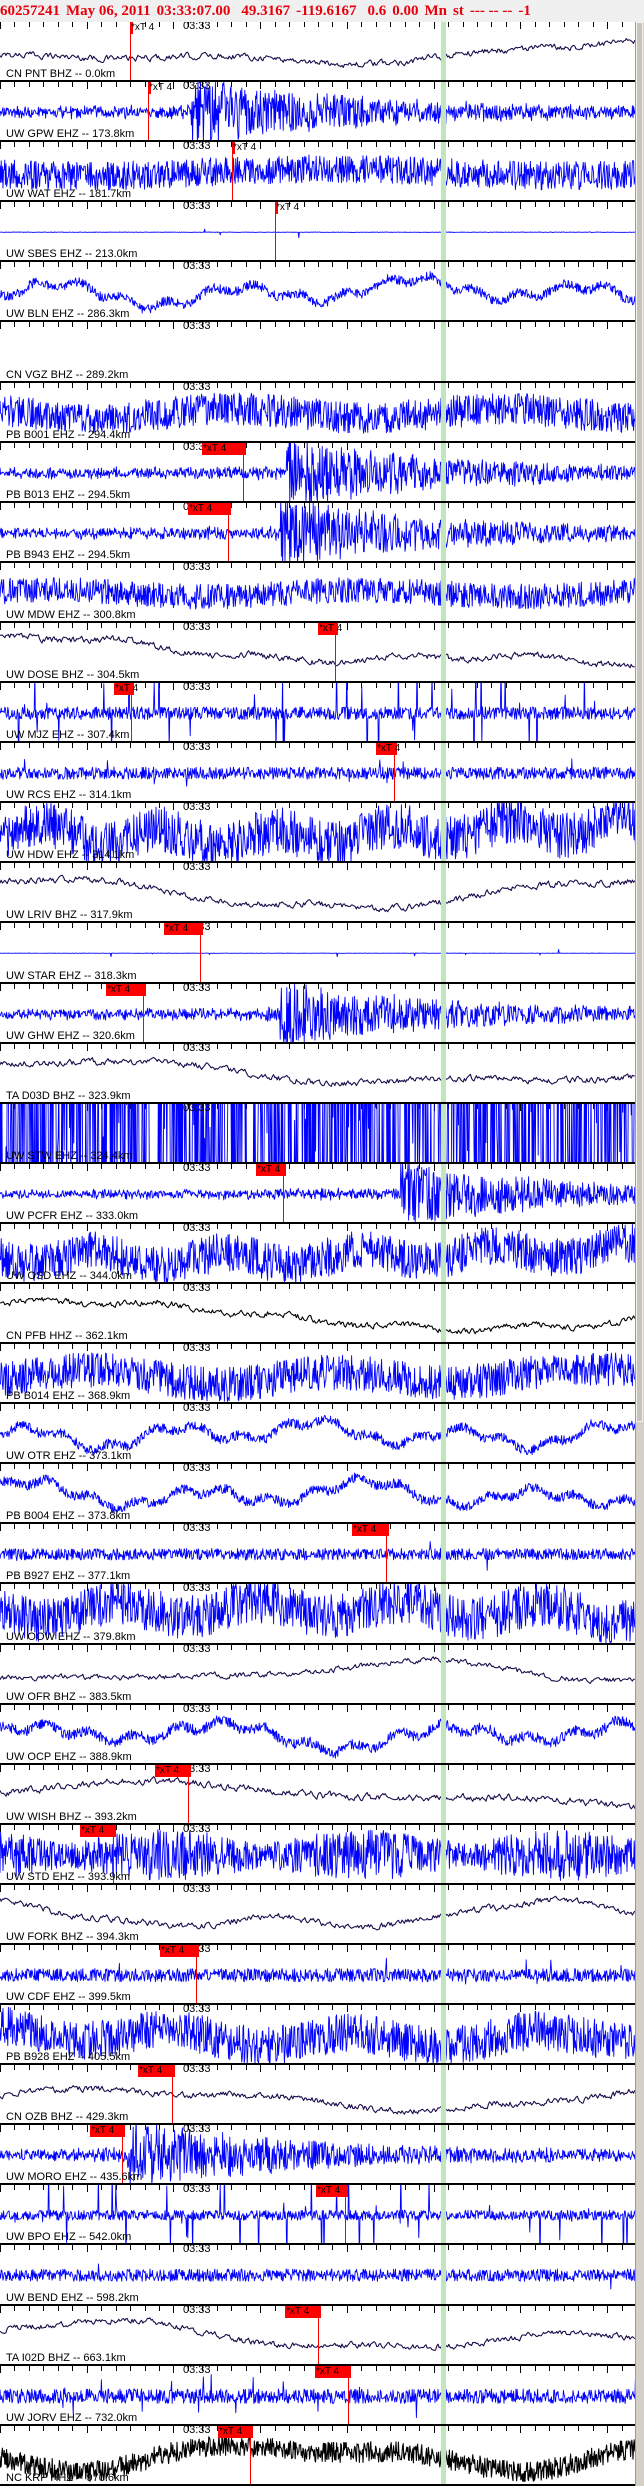 This screenshot has width=644, height=2486. What do you see at coordinates (318, 2395) in the screenshot?
I see `trace-panel: 03:33 *xT 4 UW JORV EHZ -- 732.0km` at bounding box center [318, 2395].